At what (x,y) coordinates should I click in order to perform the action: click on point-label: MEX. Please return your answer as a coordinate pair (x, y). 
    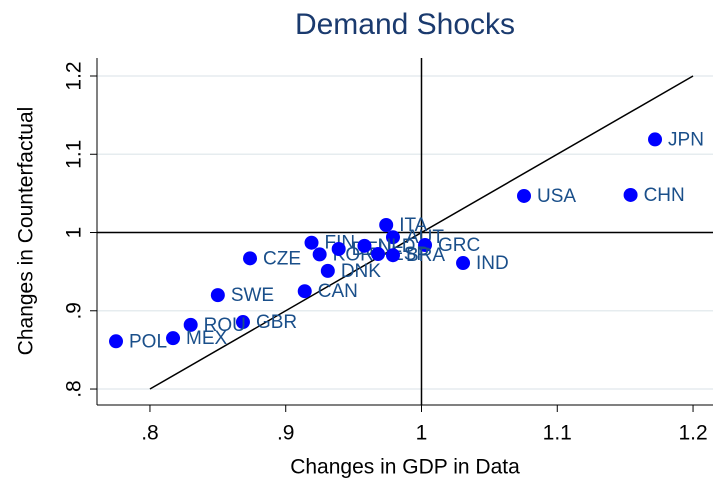
    Looking at the image, I should click on (207, 338).